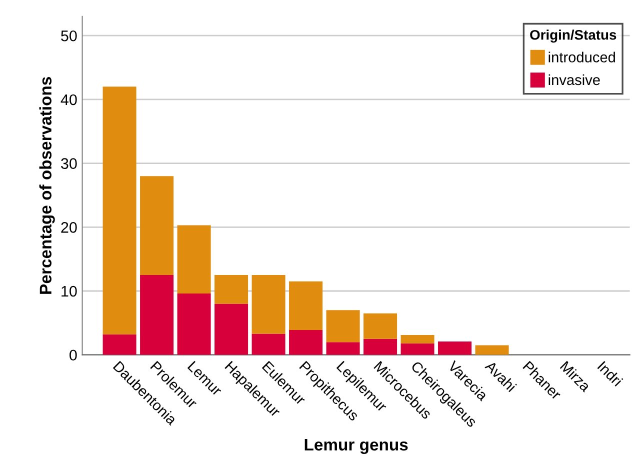 The image size is (633, 470). Describe the element at coordinates (73, 355) in the screenshot. I see `y-tick-label: 0` at that location.